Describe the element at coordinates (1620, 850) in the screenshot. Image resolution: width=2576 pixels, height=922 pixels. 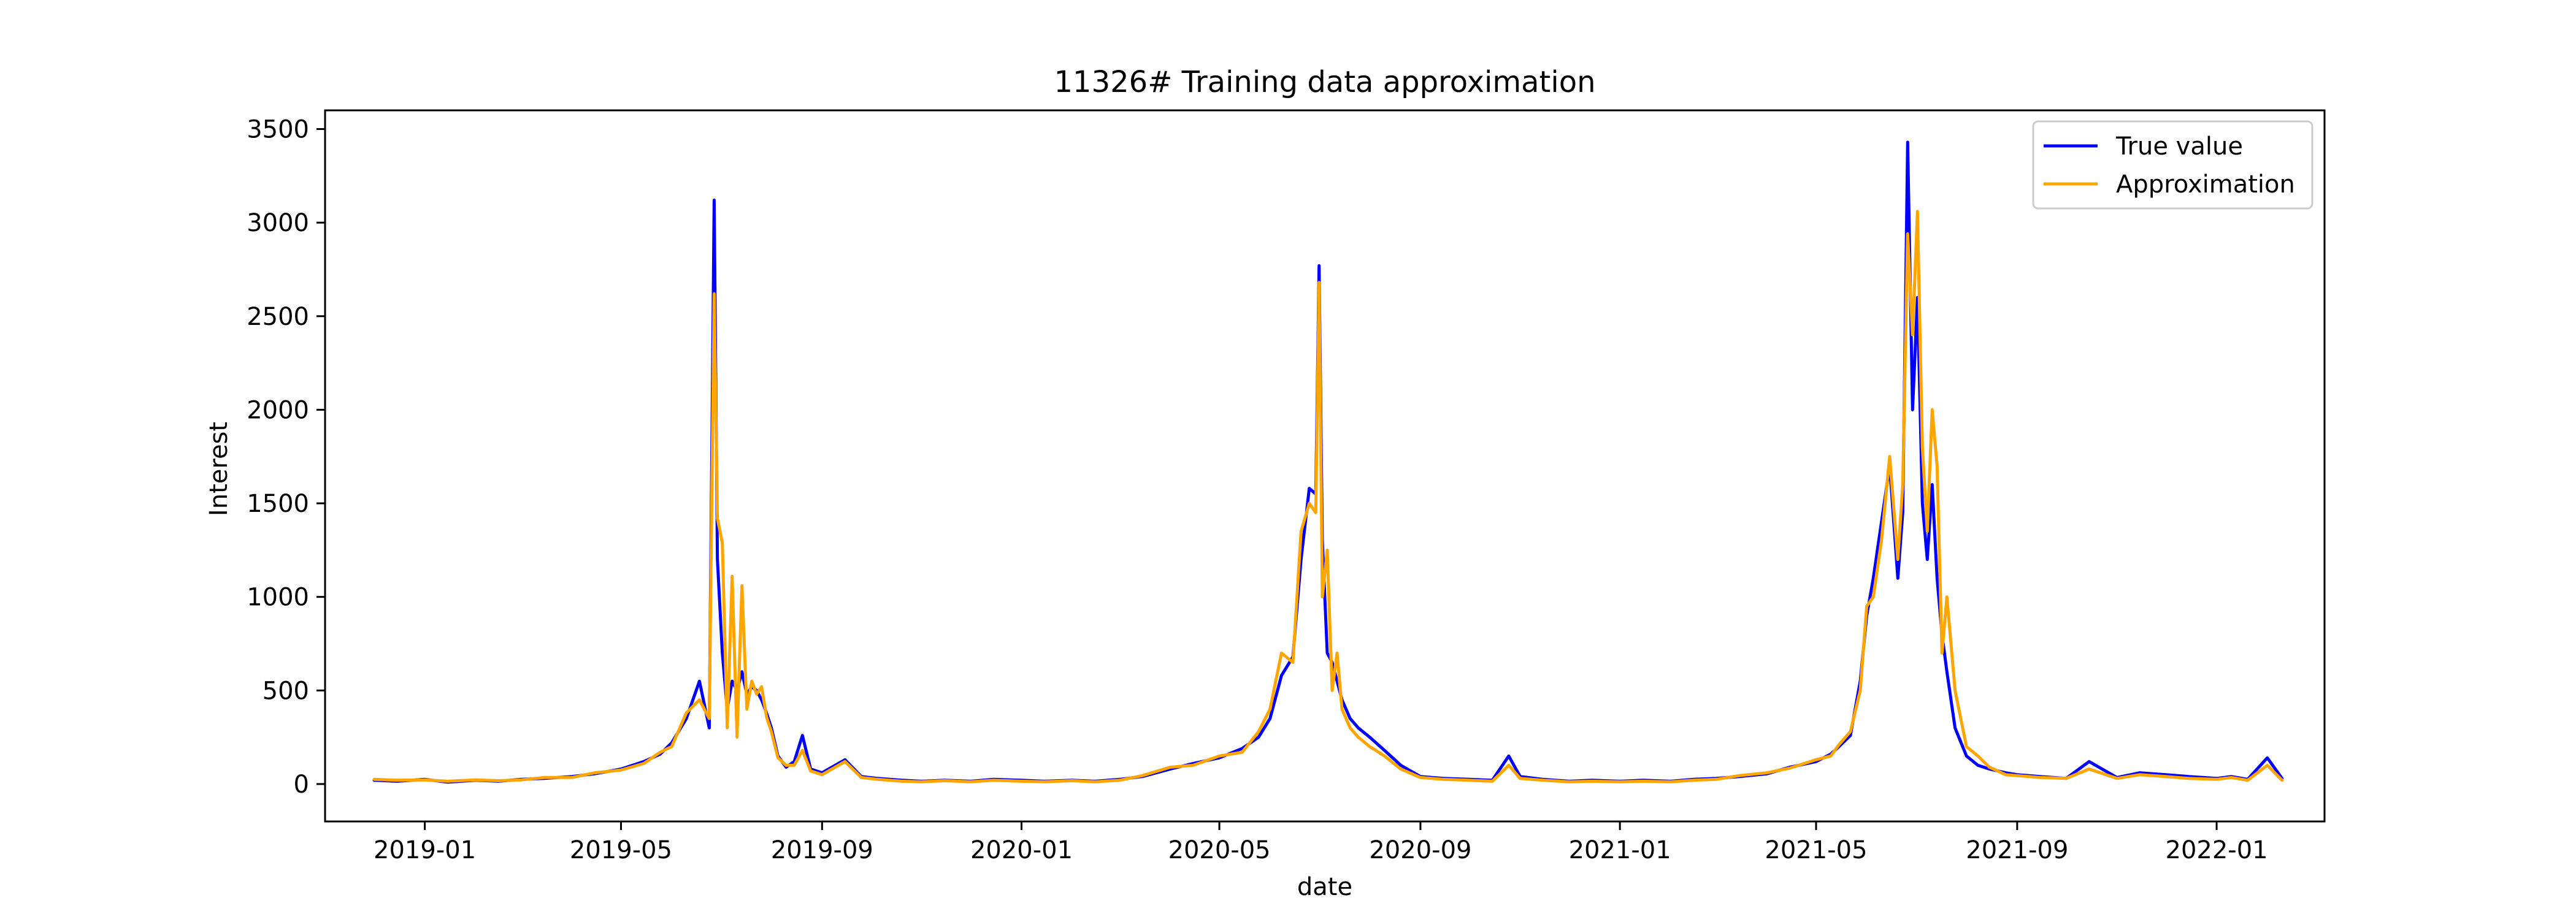
I see `x-tick-label: 2021-01` at that location.